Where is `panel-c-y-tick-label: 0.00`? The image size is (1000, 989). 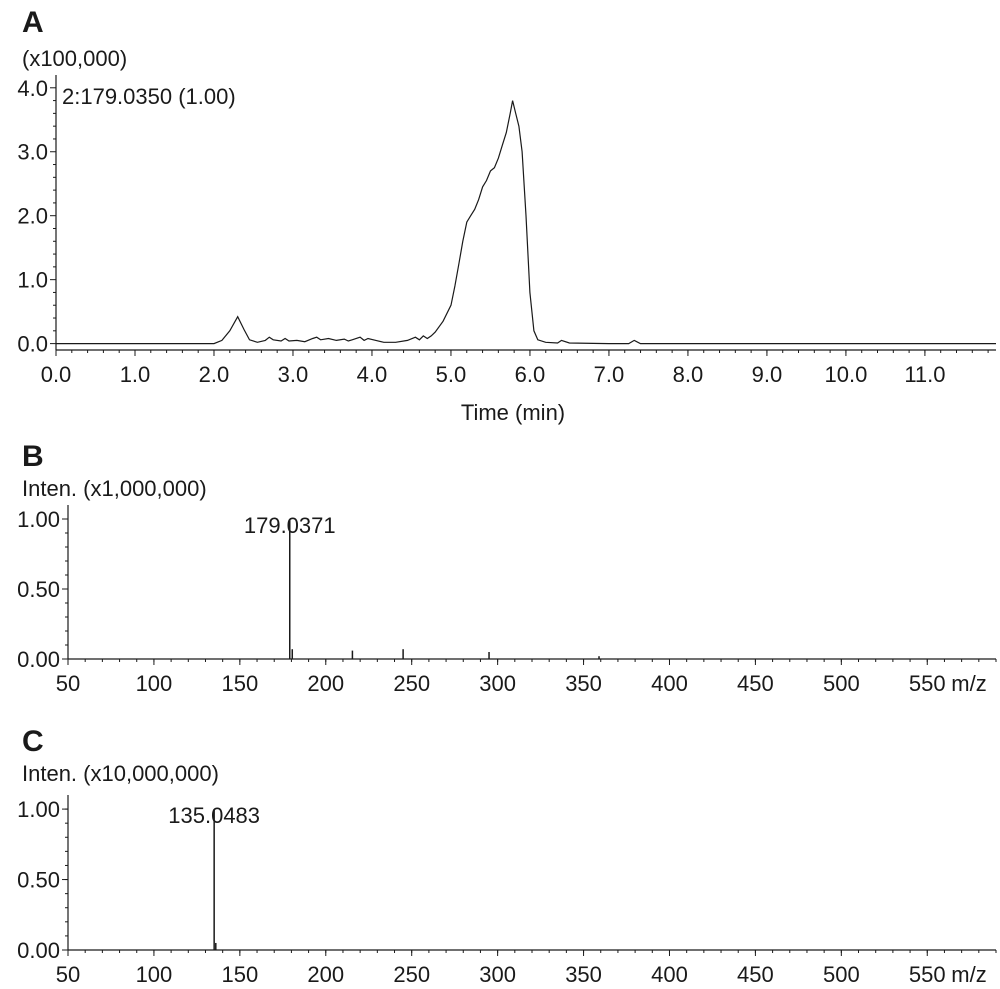 panel-c-y-tick-label: 0.00 is located at coordinates (38, 950).